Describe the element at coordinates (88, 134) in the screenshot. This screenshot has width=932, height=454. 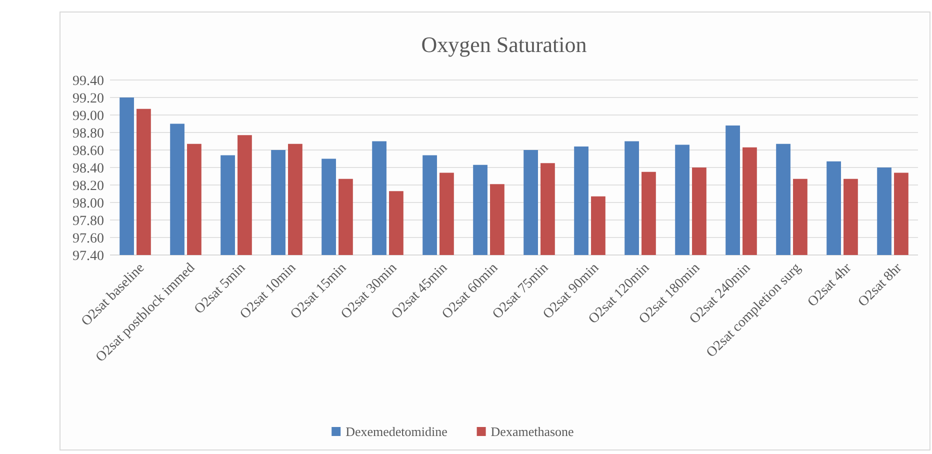
I see `y-tick-label: 98.80` at that location.